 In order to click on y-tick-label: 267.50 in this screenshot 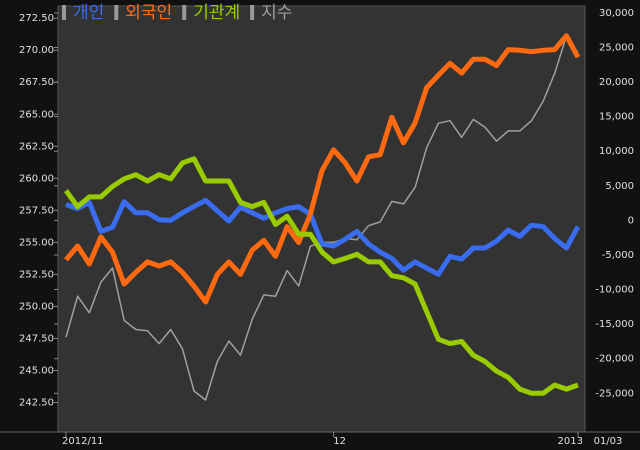, I will do `click(36, 82)`.